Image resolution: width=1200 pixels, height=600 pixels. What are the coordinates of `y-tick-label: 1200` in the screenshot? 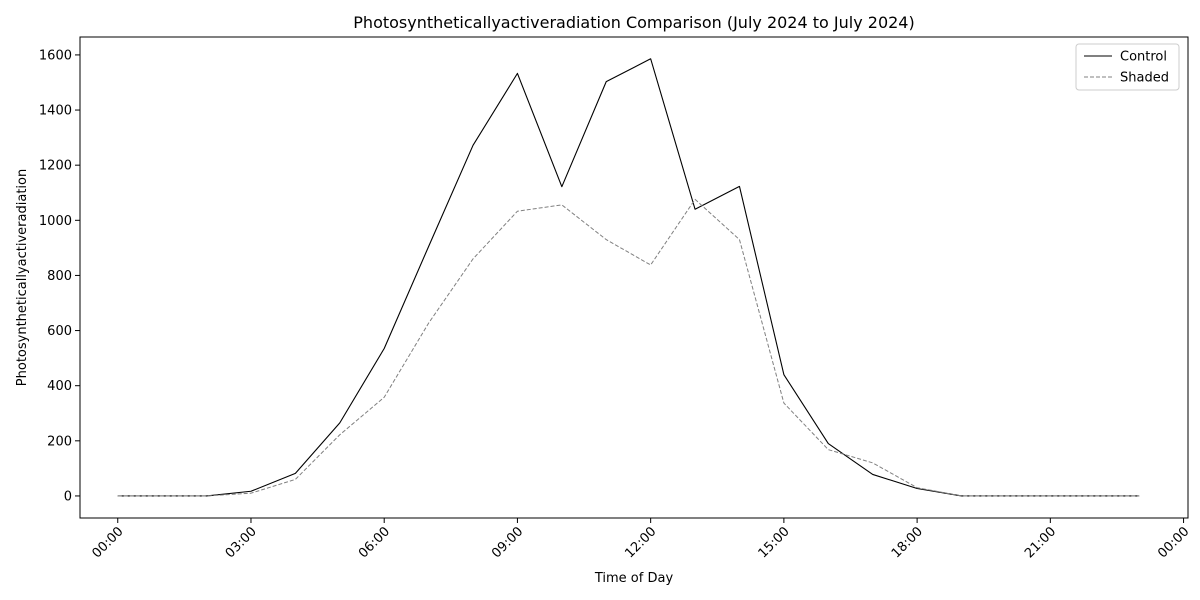 It's located at (55, 166).